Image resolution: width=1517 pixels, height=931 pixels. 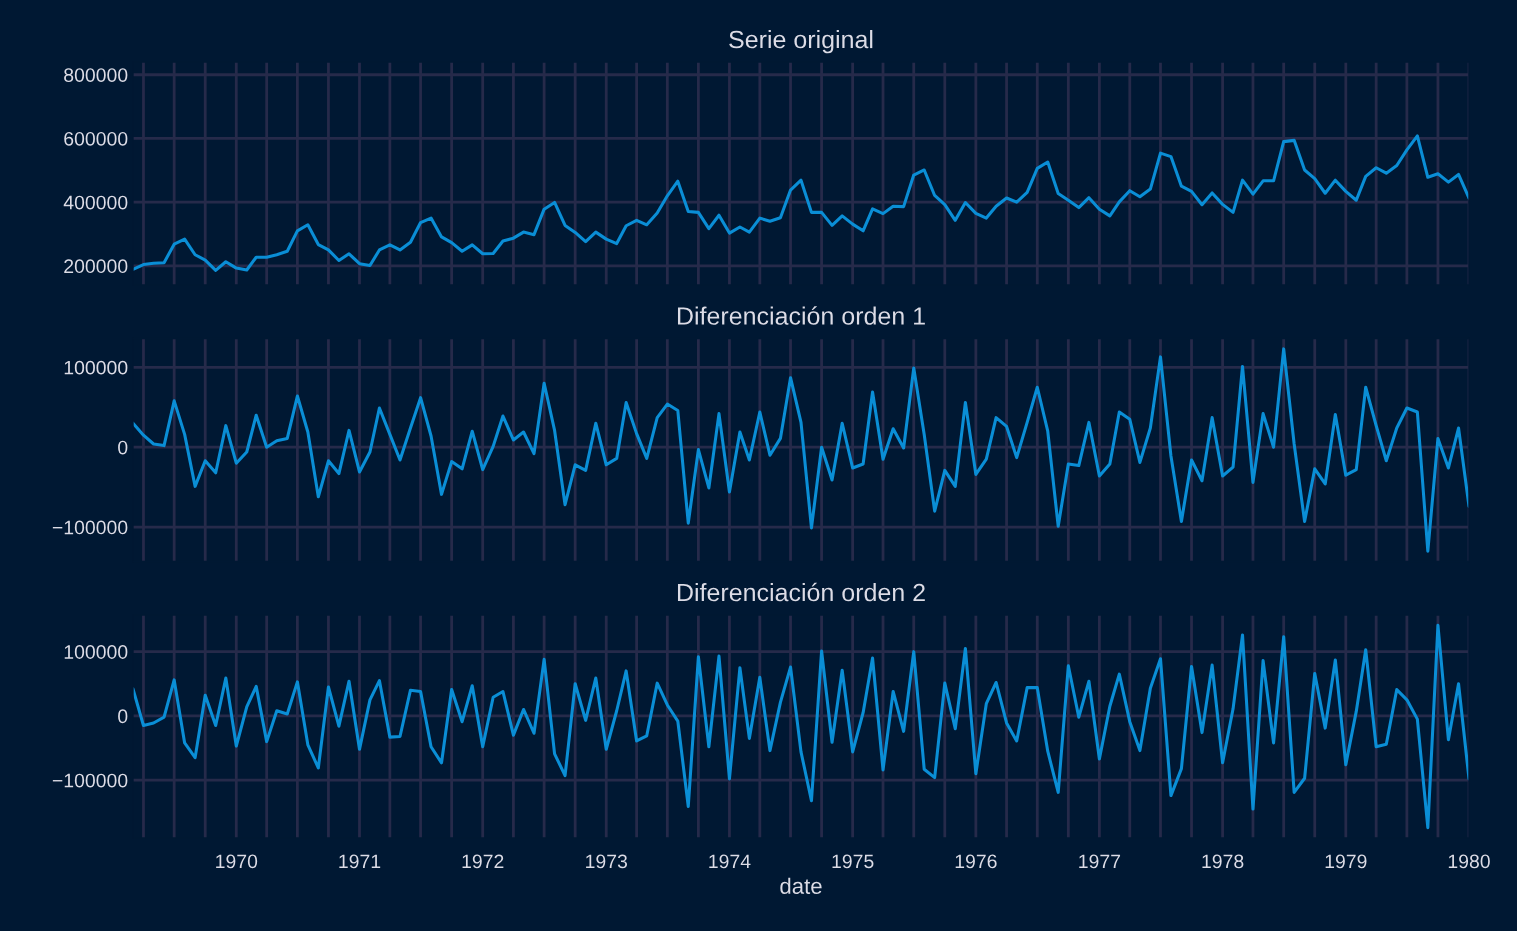 What do you see at coordinates (483, 861) in the screenshot?
I see `x-tick-label: 1972` at bounding box center [483, 861].